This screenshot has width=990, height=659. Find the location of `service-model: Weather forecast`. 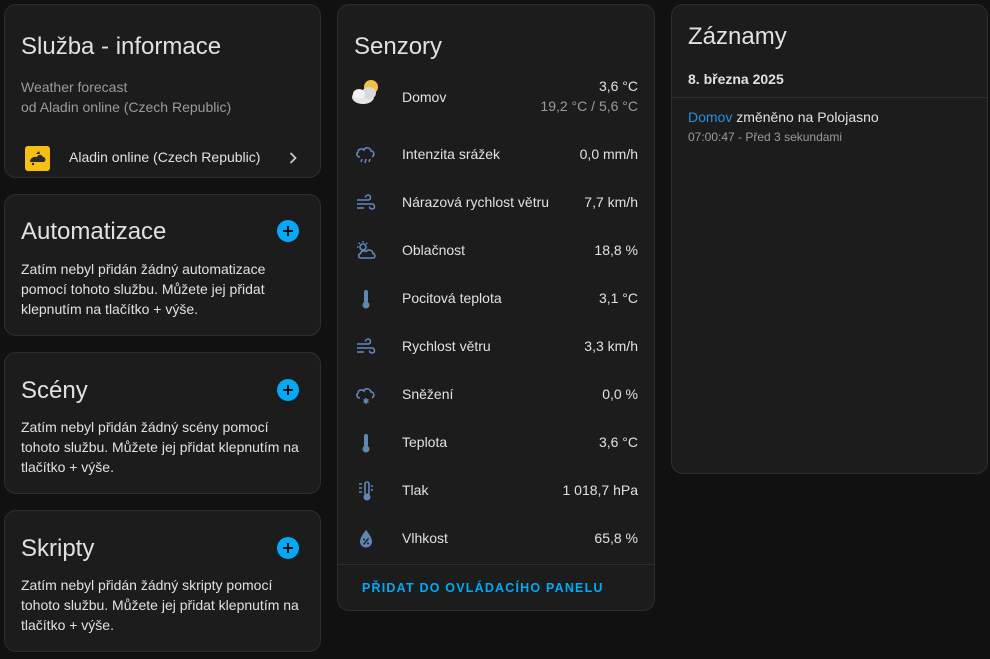

service-model: Weather forecast is located at coordinates (74, 87).